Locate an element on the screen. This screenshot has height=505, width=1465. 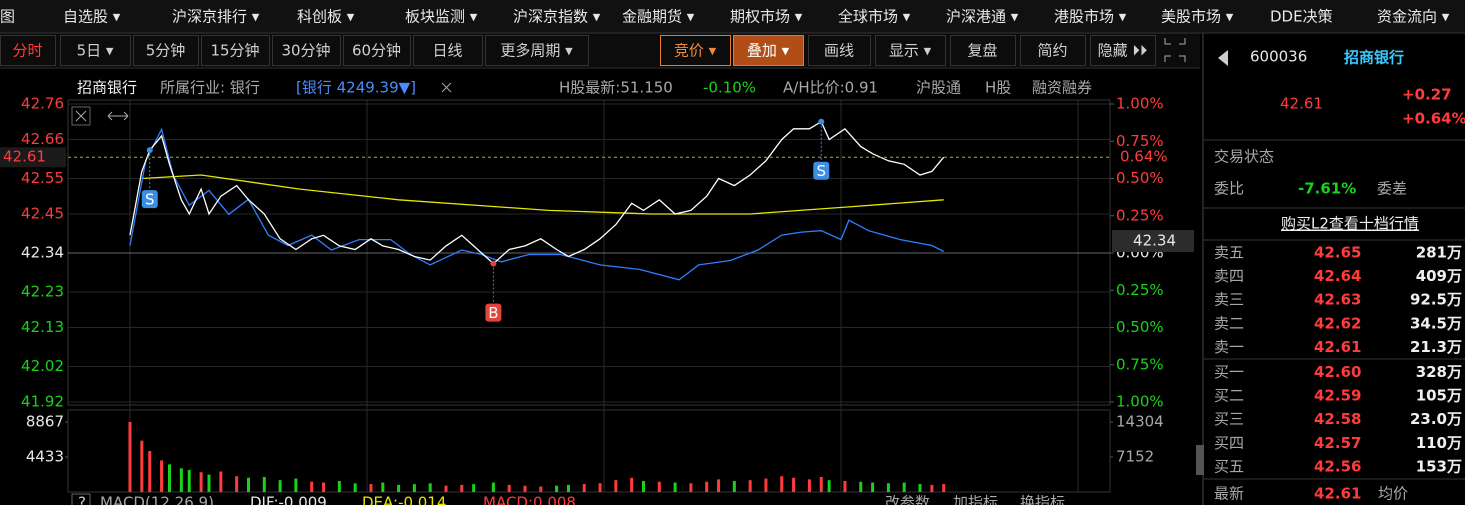
menu-item: 沪深港通 ▾ is located at coordinates (982, 17).